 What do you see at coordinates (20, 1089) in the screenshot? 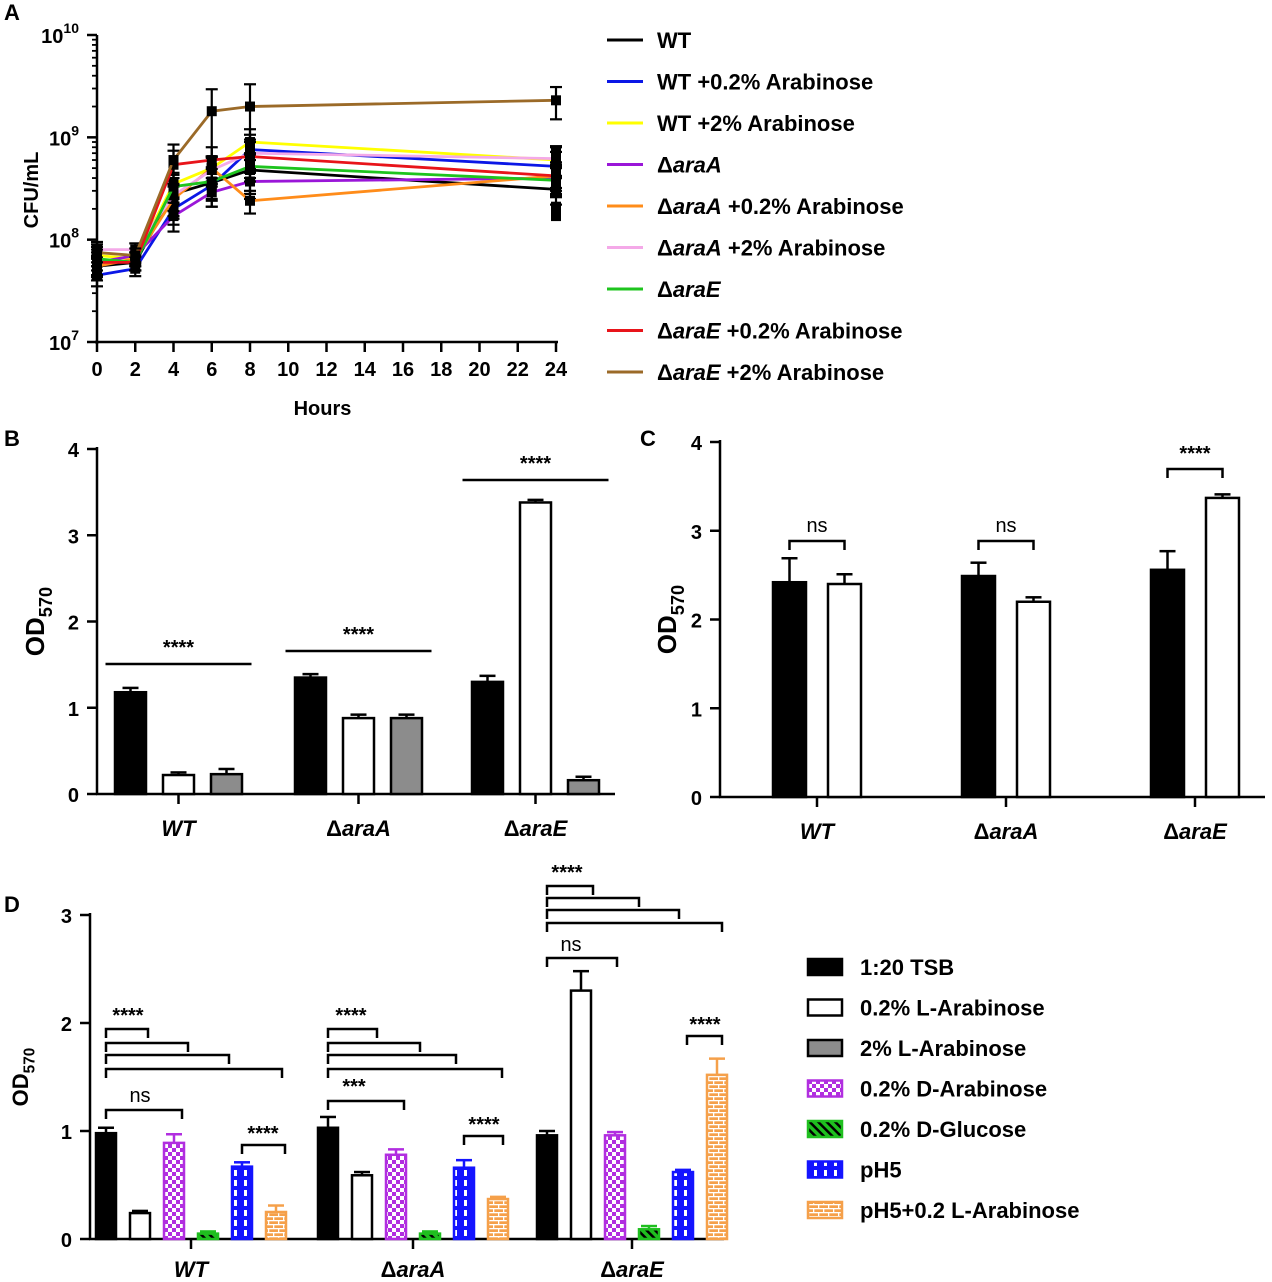
I see `y-label-main: OD` at bounding box center [20, 1089].